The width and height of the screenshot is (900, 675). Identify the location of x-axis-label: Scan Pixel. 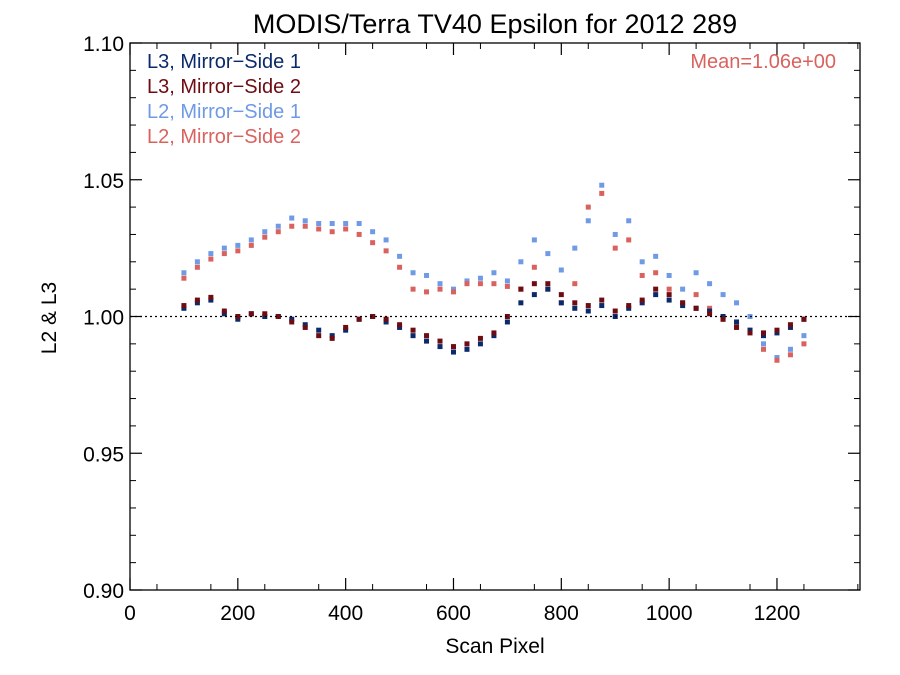
(494, 646).